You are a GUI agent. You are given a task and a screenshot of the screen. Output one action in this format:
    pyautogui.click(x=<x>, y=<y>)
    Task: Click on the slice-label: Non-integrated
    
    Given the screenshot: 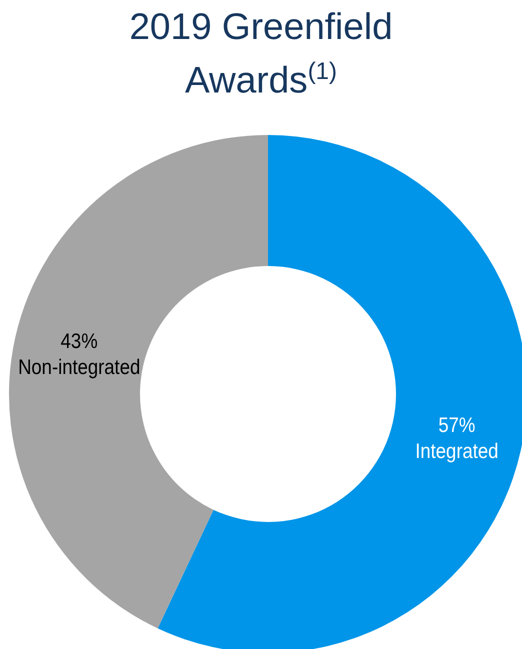 What is the action you would take?
    pyautogui.click(x=79, y=368)
    